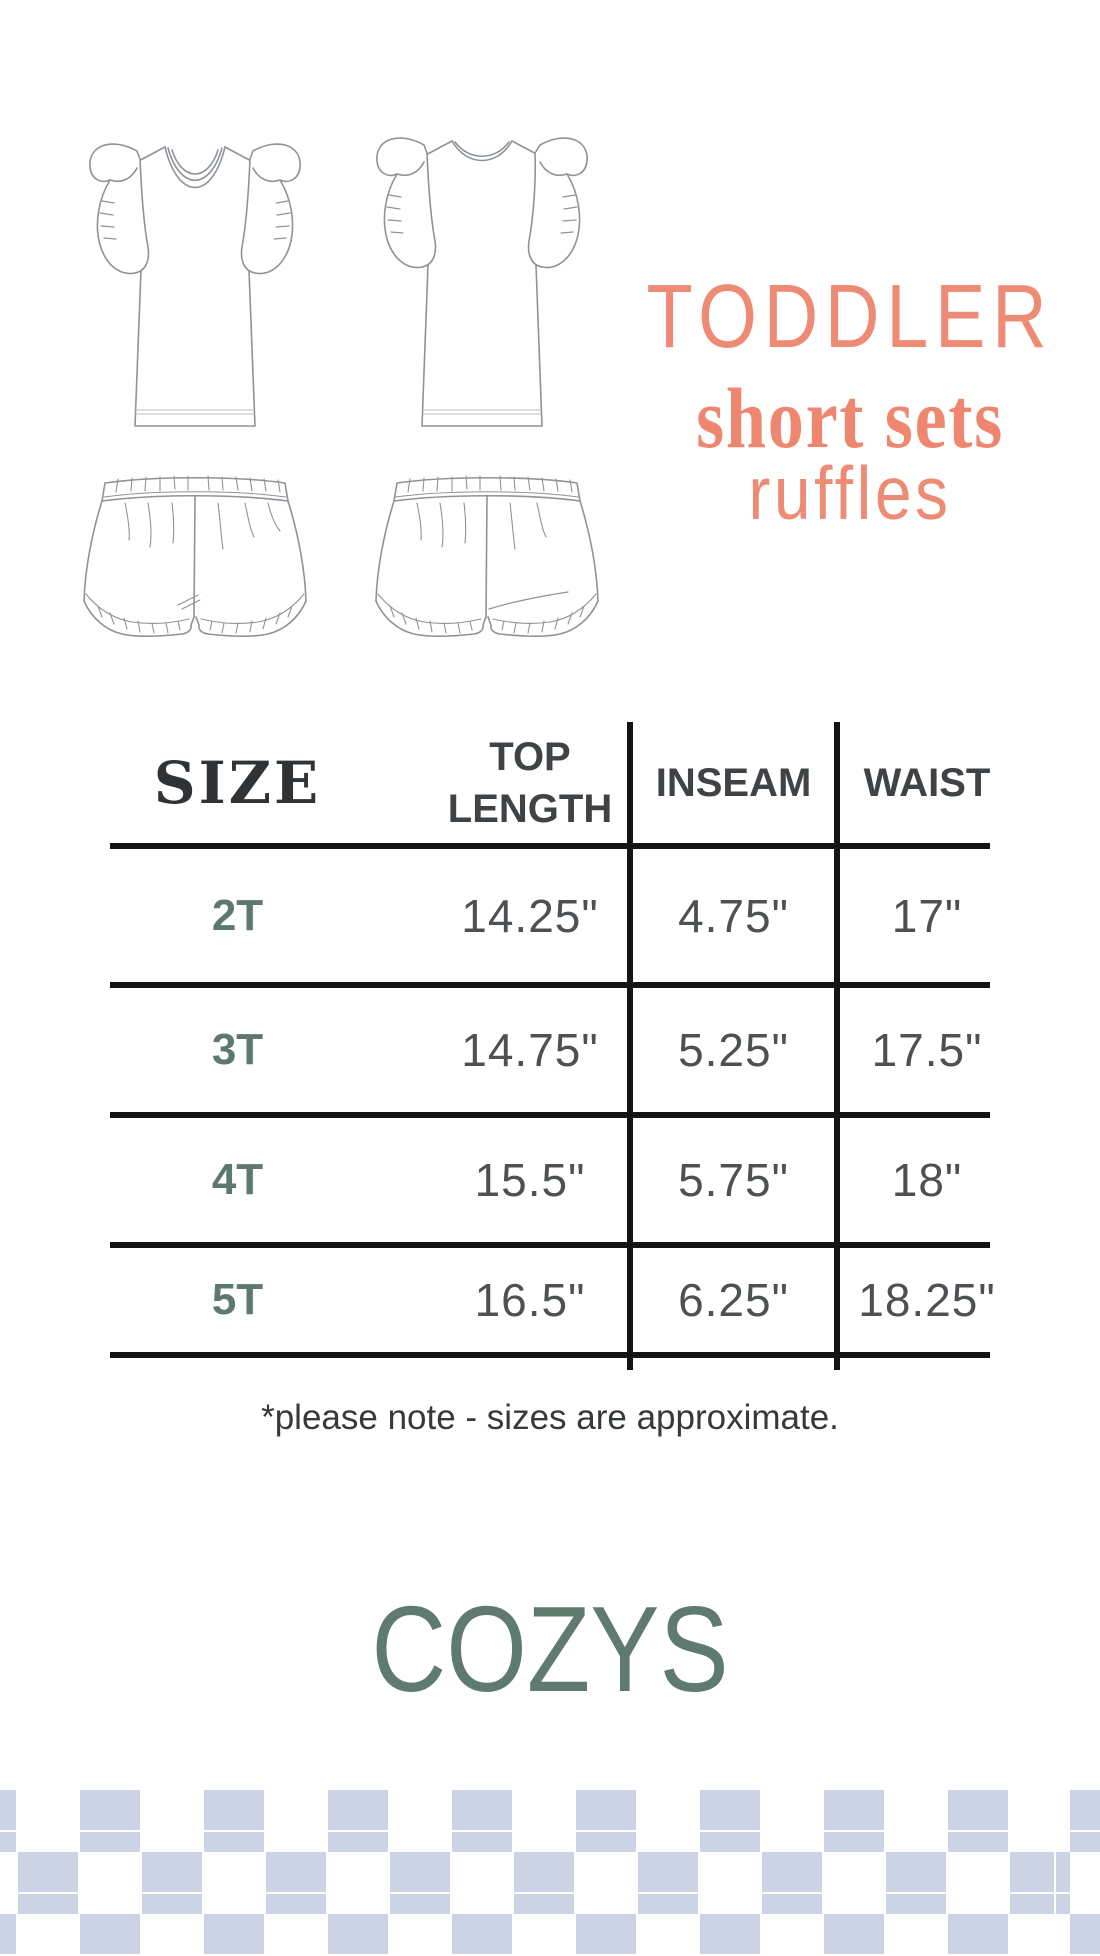 The width and height of the screenshot is (1100, 1956). I want to click on row-5t-inseam: 6.25", so click(733, 1300).